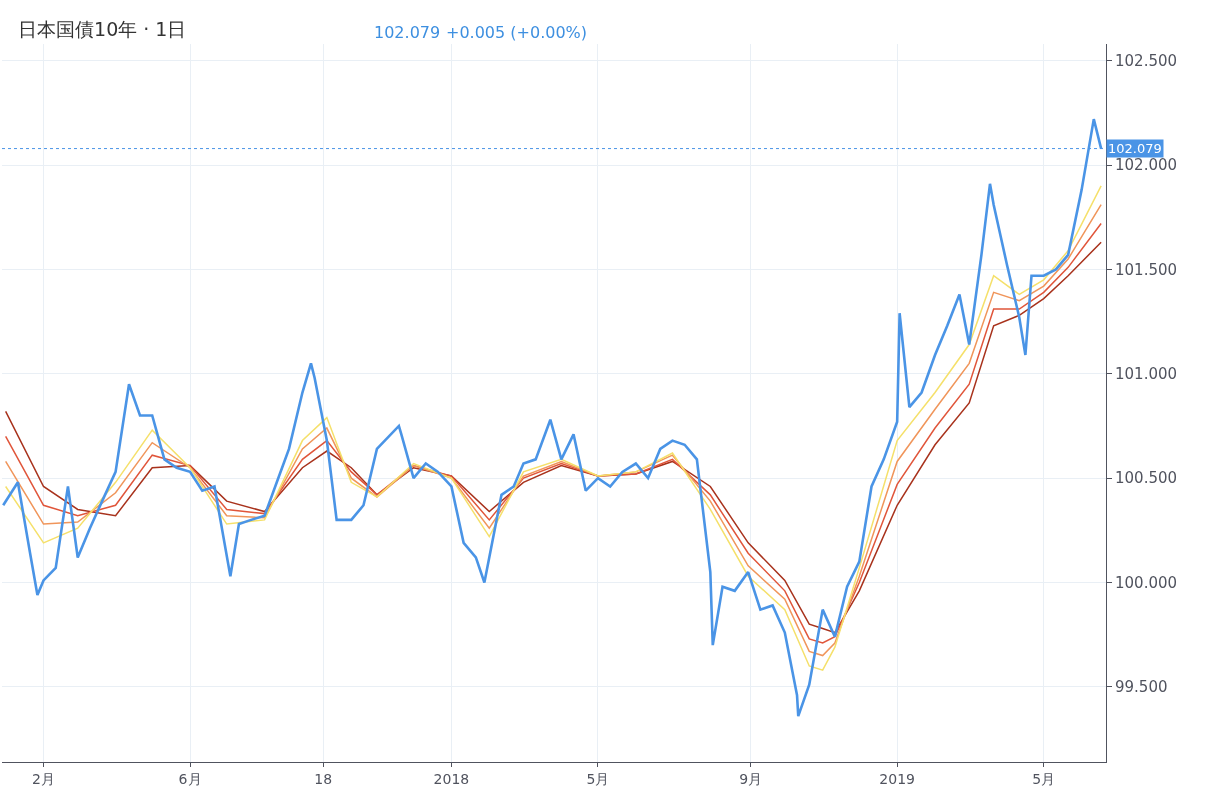  What do you see at coordinates (43, 778) in the screenshot?
I see `x-tick-label: 2月` at bounding box center [43, 778].